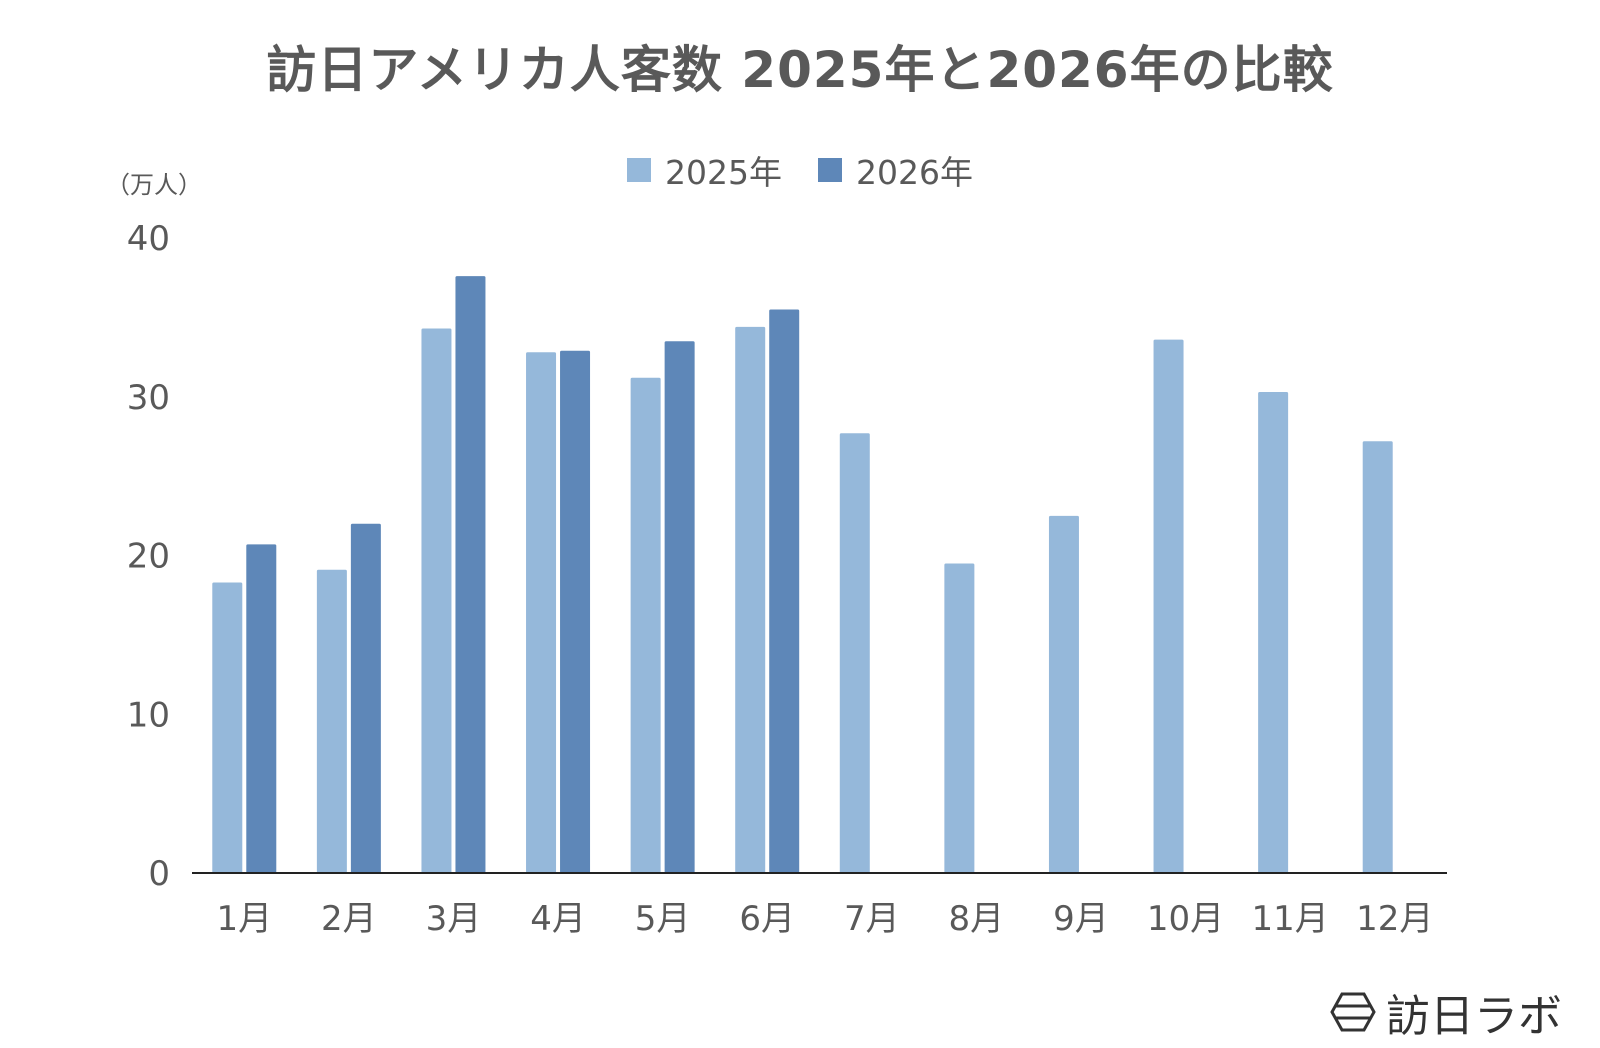 This screenshot has height=1048, width=1600. I want to click on bar-2025年-5月, so click(645, 625).